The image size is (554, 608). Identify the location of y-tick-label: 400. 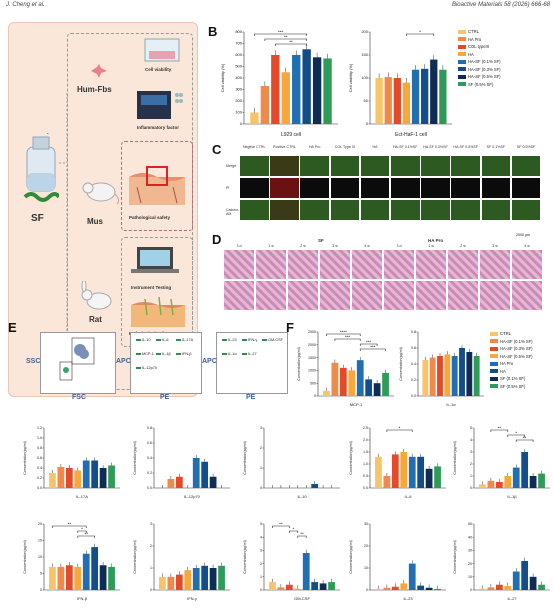
(238, 77).